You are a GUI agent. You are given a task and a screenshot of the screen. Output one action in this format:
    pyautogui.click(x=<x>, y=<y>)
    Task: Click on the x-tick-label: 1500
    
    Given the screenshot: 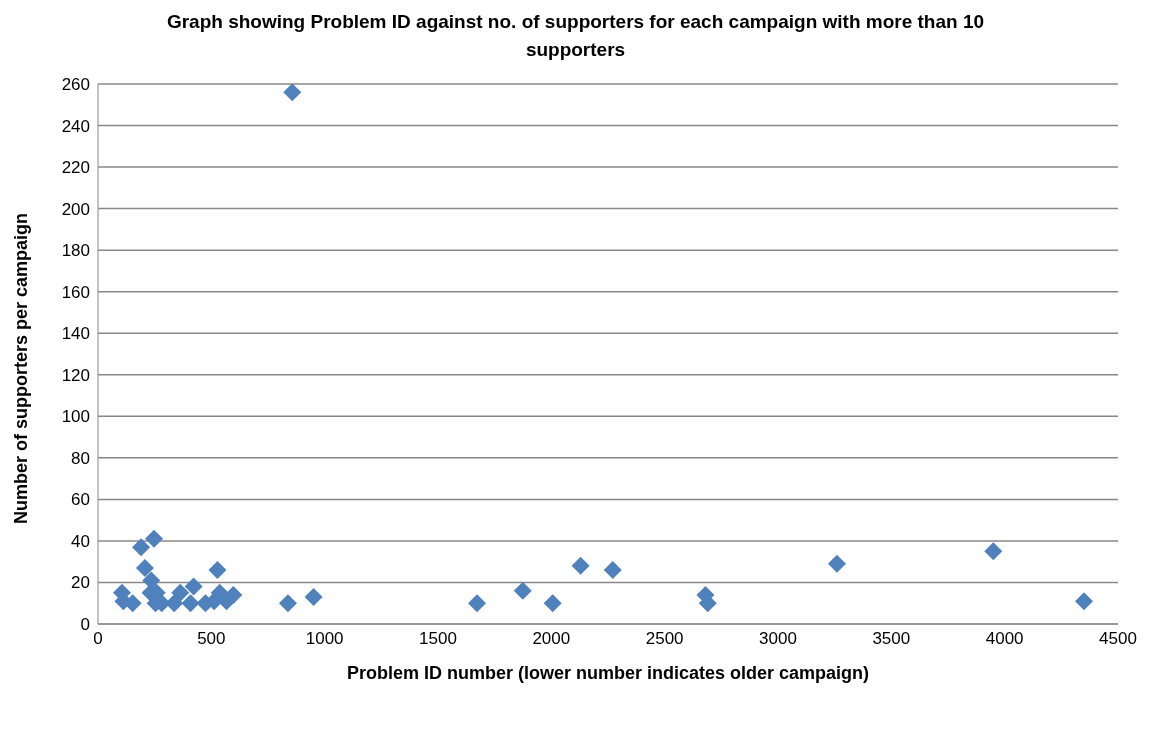 What is the action you would take?
    pyautogui.click(x=438, y=639)
    